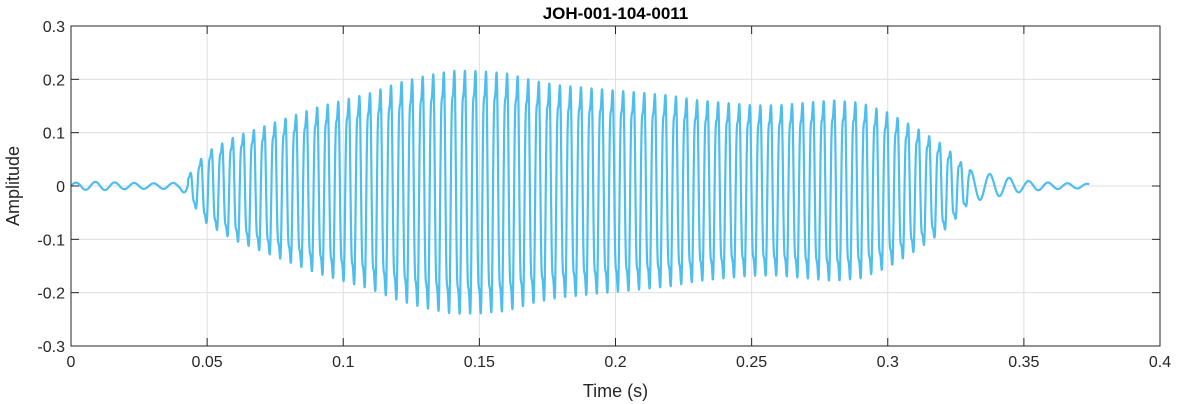 This screenshot has width=1177, height=404. Describe the element at coordinates (51, 294) in the screenshot. I see `y-tick-label: -0.2` at that location.